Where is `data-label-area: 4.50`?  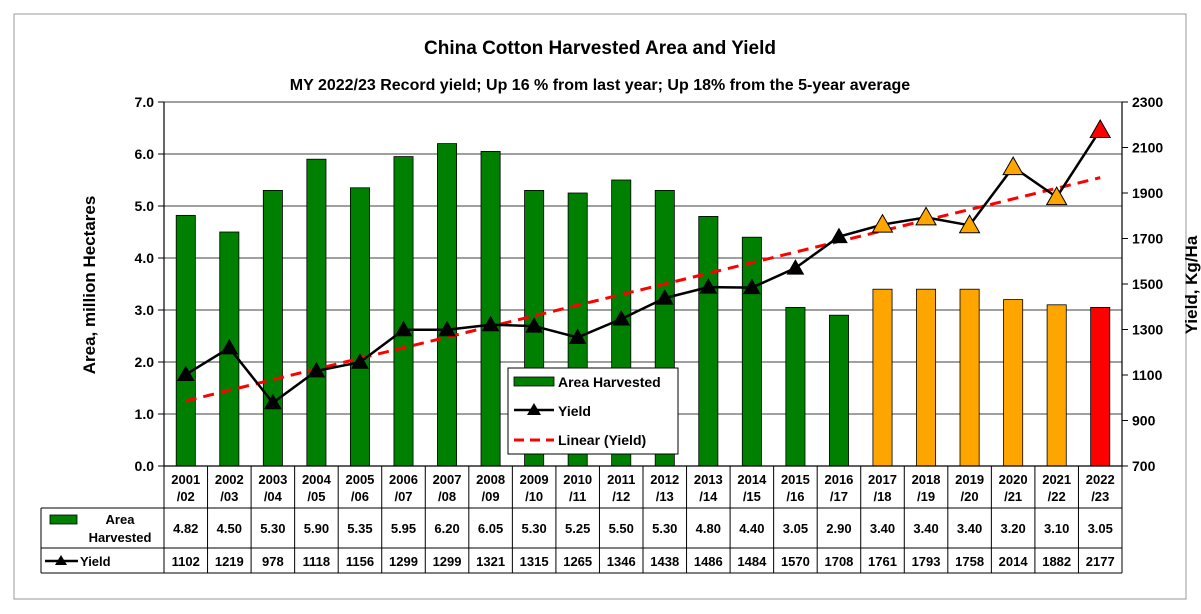 data-label-area: 4.50 is located at coordinates (229, 528).